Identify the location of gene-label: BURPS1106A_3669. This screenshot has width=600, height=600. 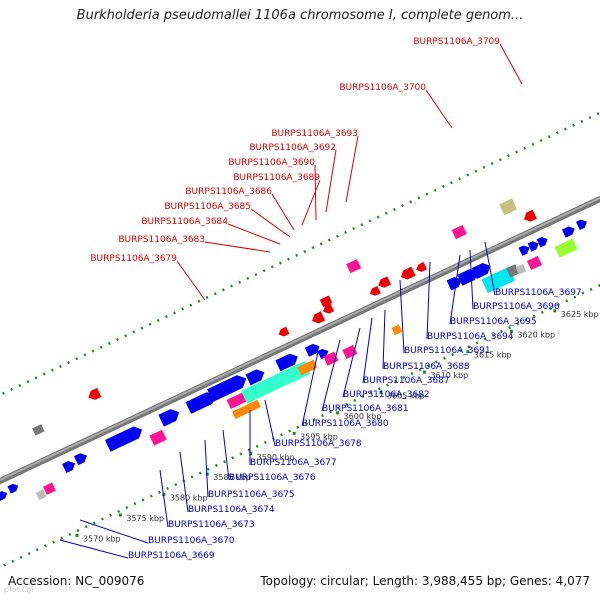
(171, 556).